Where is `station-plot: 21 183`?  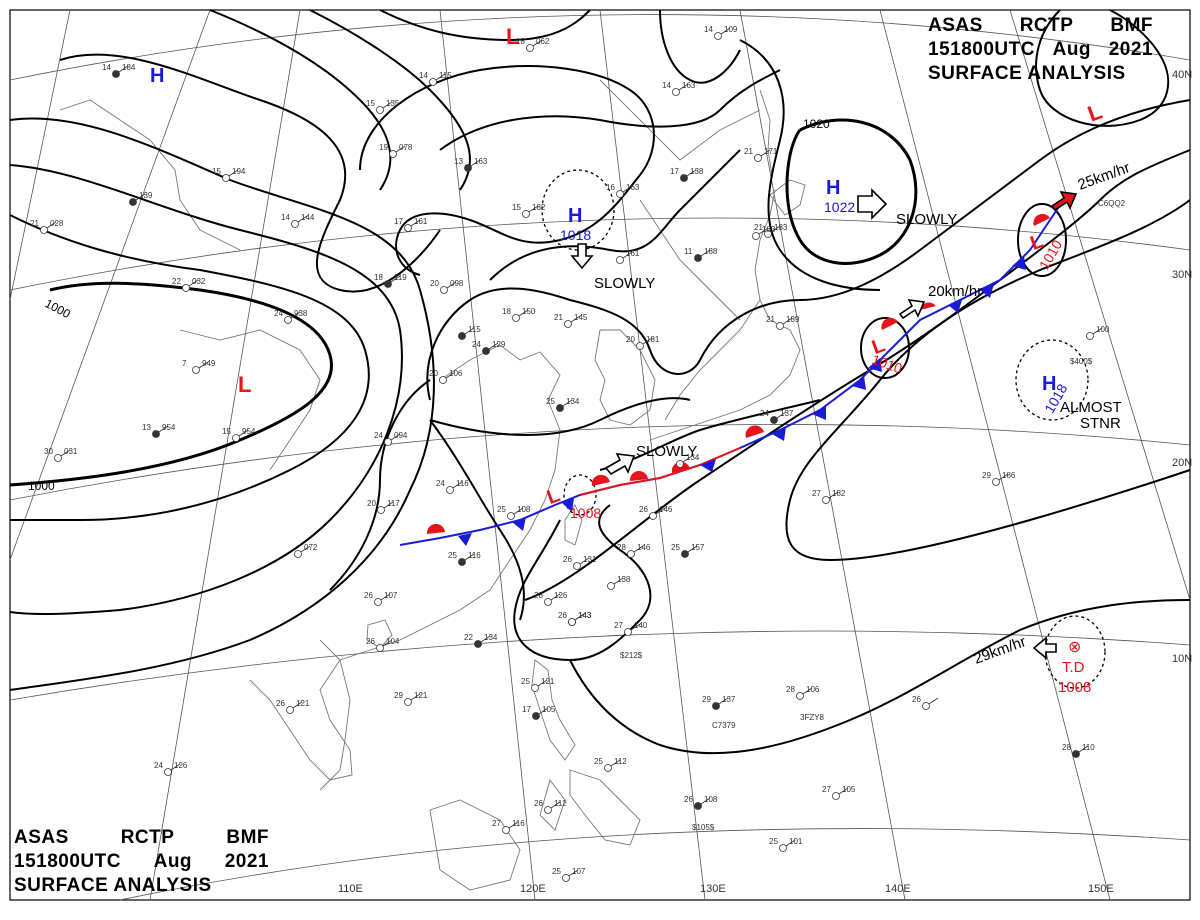
station-plot: 21 183 is located at coordinates (771, 230).